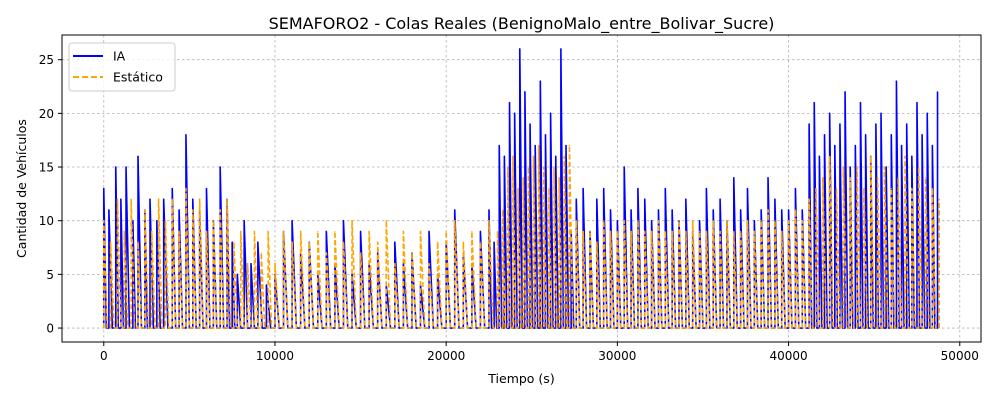 The height and width of the screenshot is (404, 1000). What do you see at coordinates (539, 352) in the screenshot?
I see `x-tick-layer: 0 10000 20000 30000 40000 50000` at bounding box center [539, 352].